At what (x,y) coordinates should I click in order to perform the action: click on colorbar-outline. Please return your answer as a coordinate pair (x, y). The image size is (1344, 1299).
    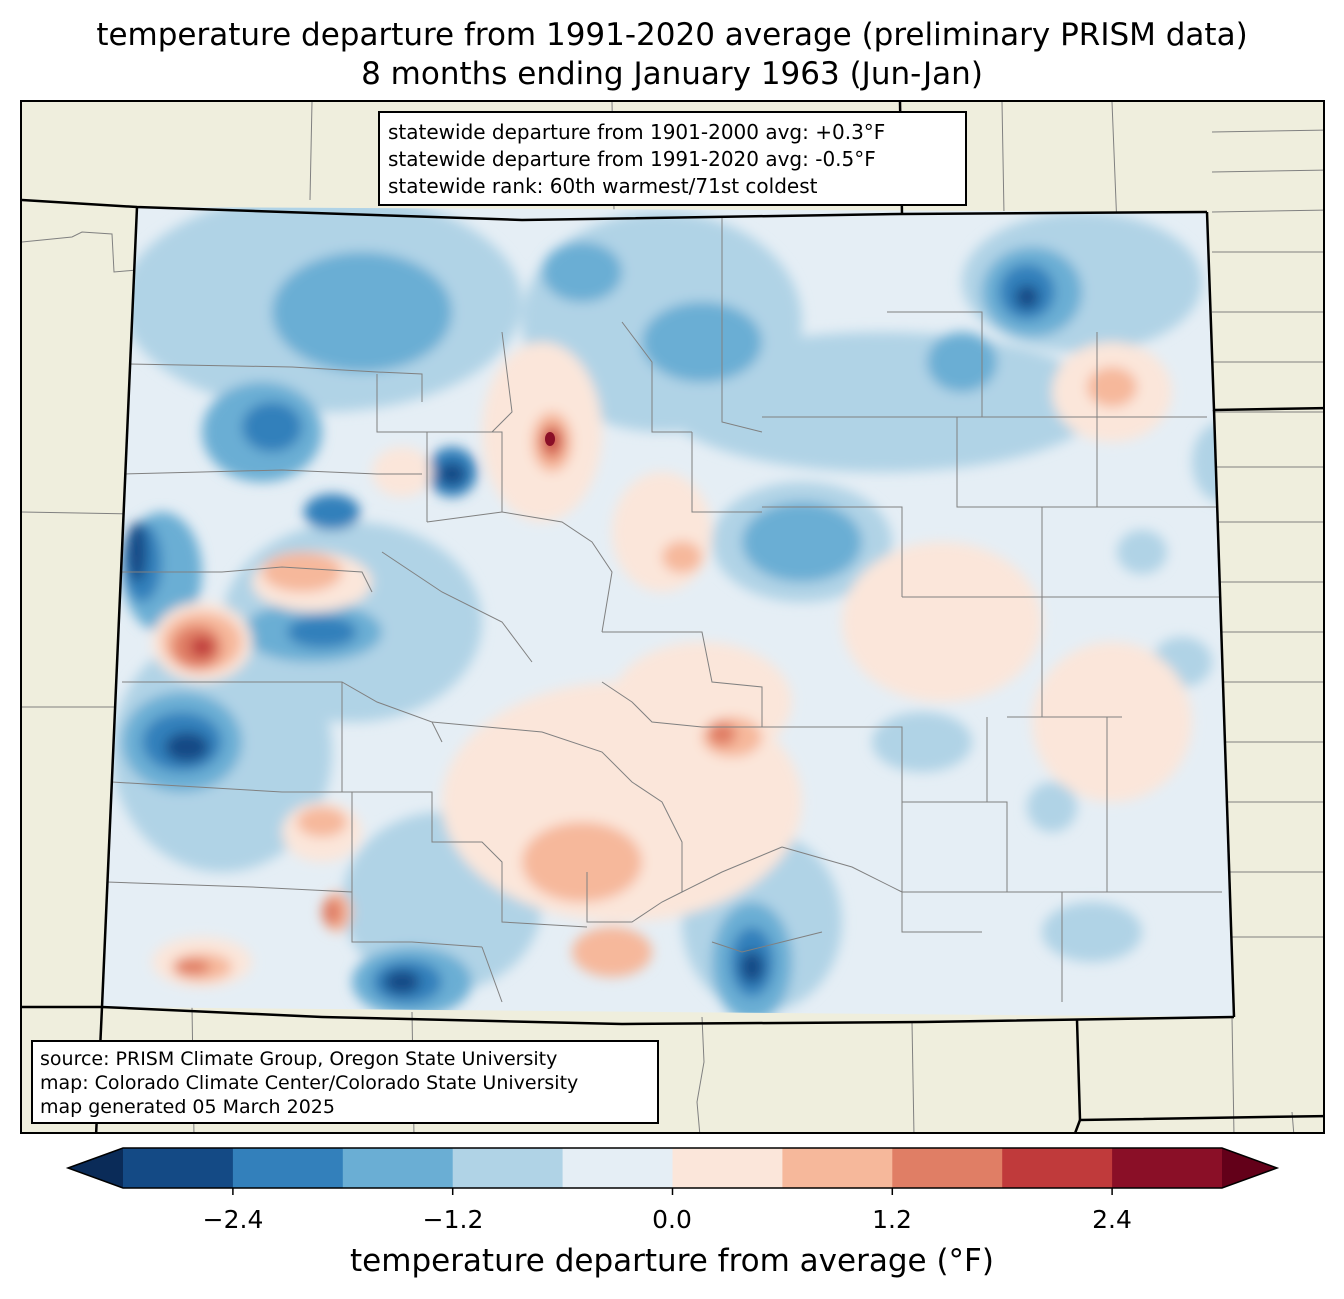
    Looking at the image, I should click on (672, 1168).